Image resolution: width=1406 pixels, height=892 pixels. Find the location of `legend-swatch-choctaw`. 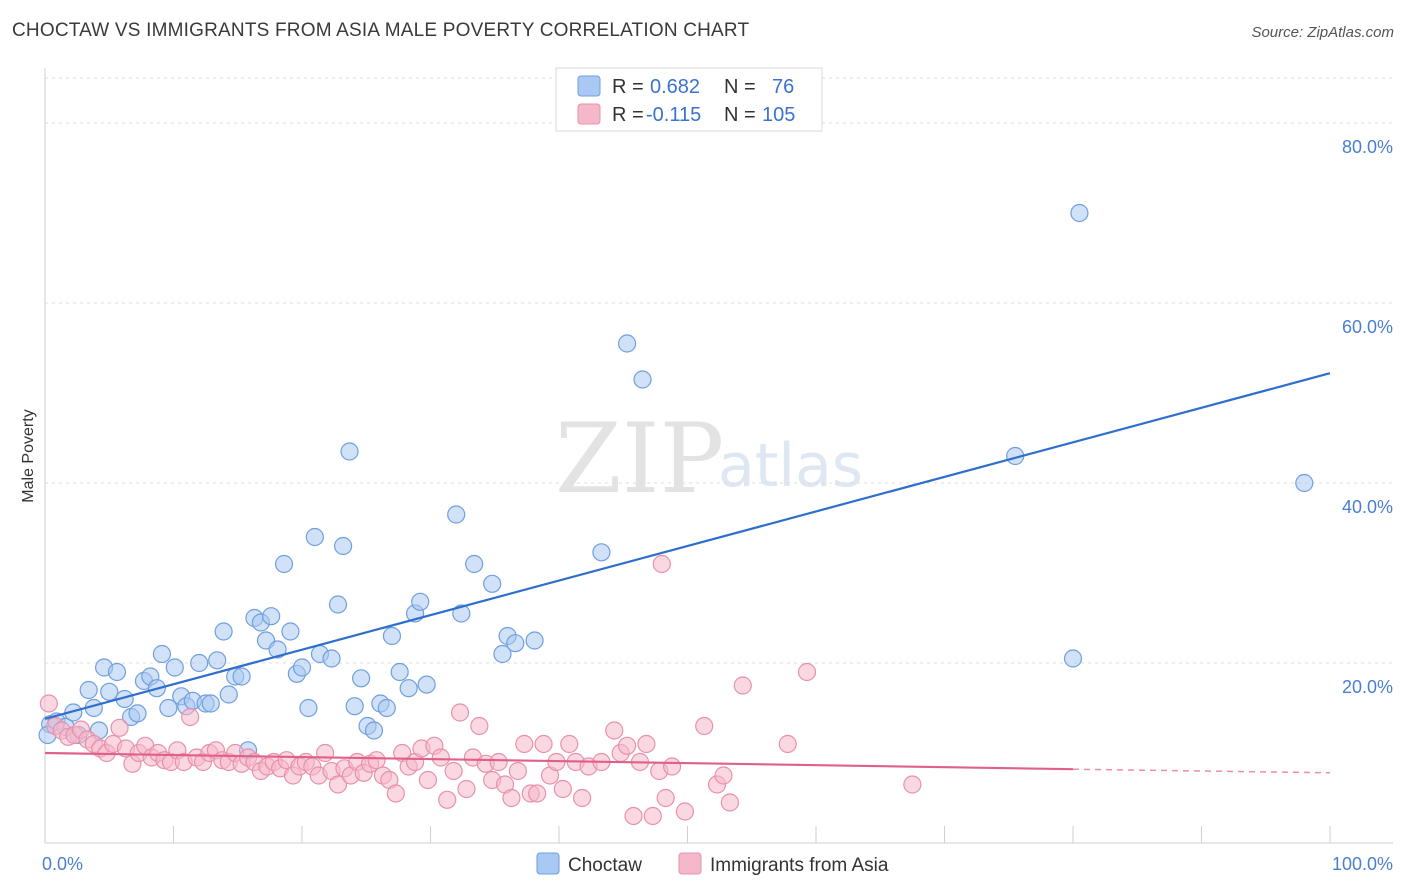

legend-swatch-choctaw is located at coordinates (589, 86).